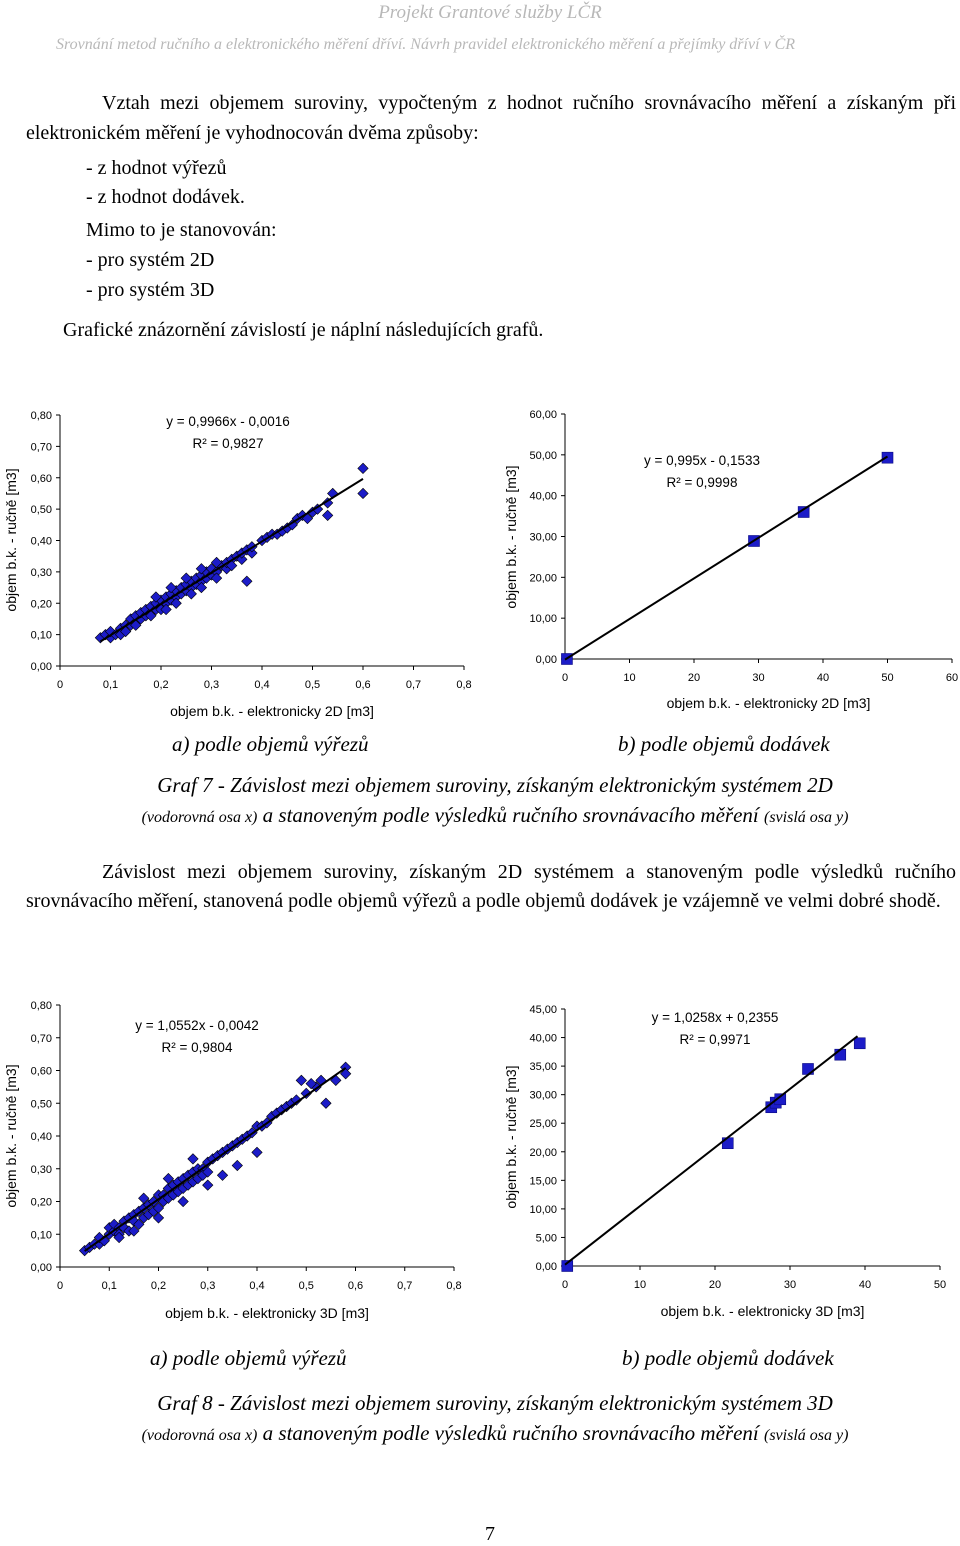  Describe the element at coordinates (702, 482) in the screenshot. I see `r-squared-label: R² = 0,9998` at that location.